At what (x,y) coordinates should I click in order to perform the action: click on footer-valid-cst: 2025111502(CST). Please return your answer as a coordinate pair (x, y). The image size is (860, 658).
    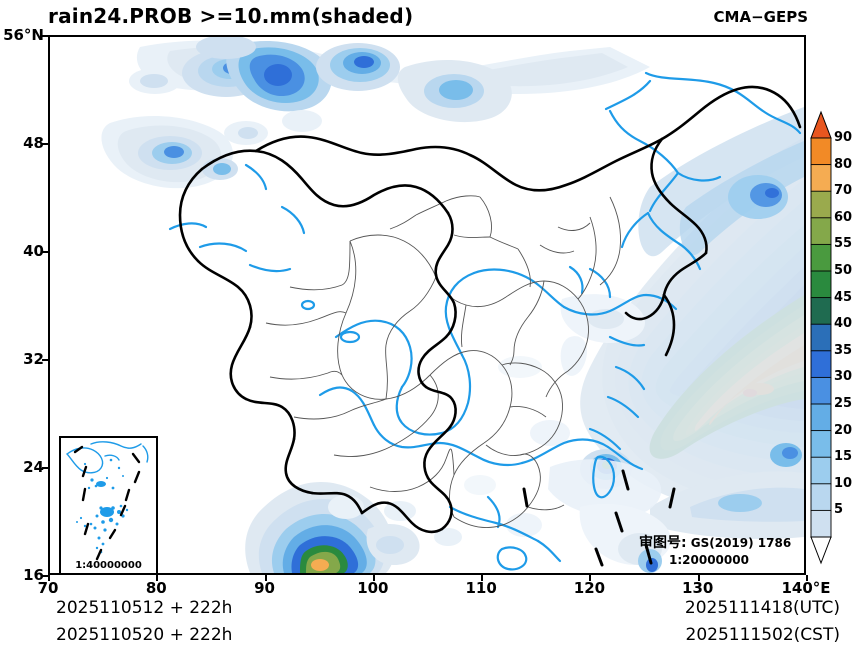
    Looking at the image, I should click on (762, 635).